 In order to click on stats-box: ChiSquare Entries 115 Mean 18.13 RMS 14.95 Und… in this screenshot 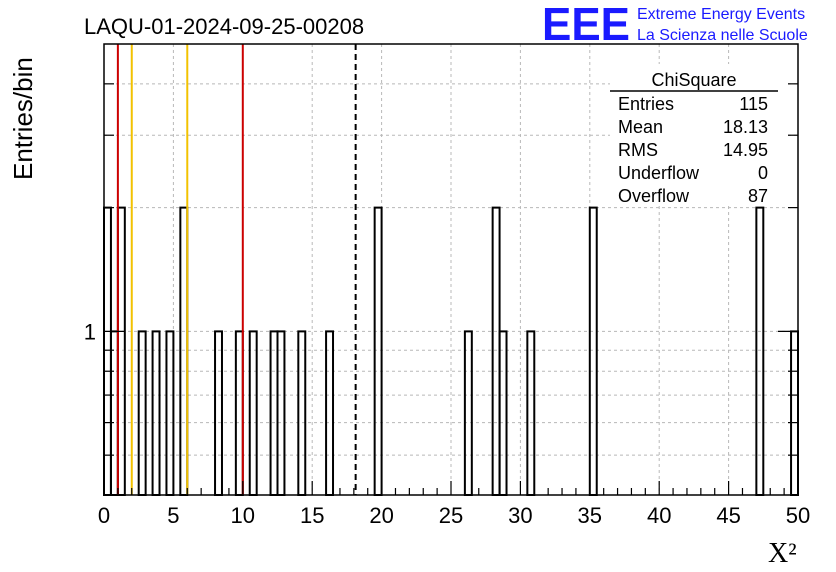, I will do `click(698, 135)`.